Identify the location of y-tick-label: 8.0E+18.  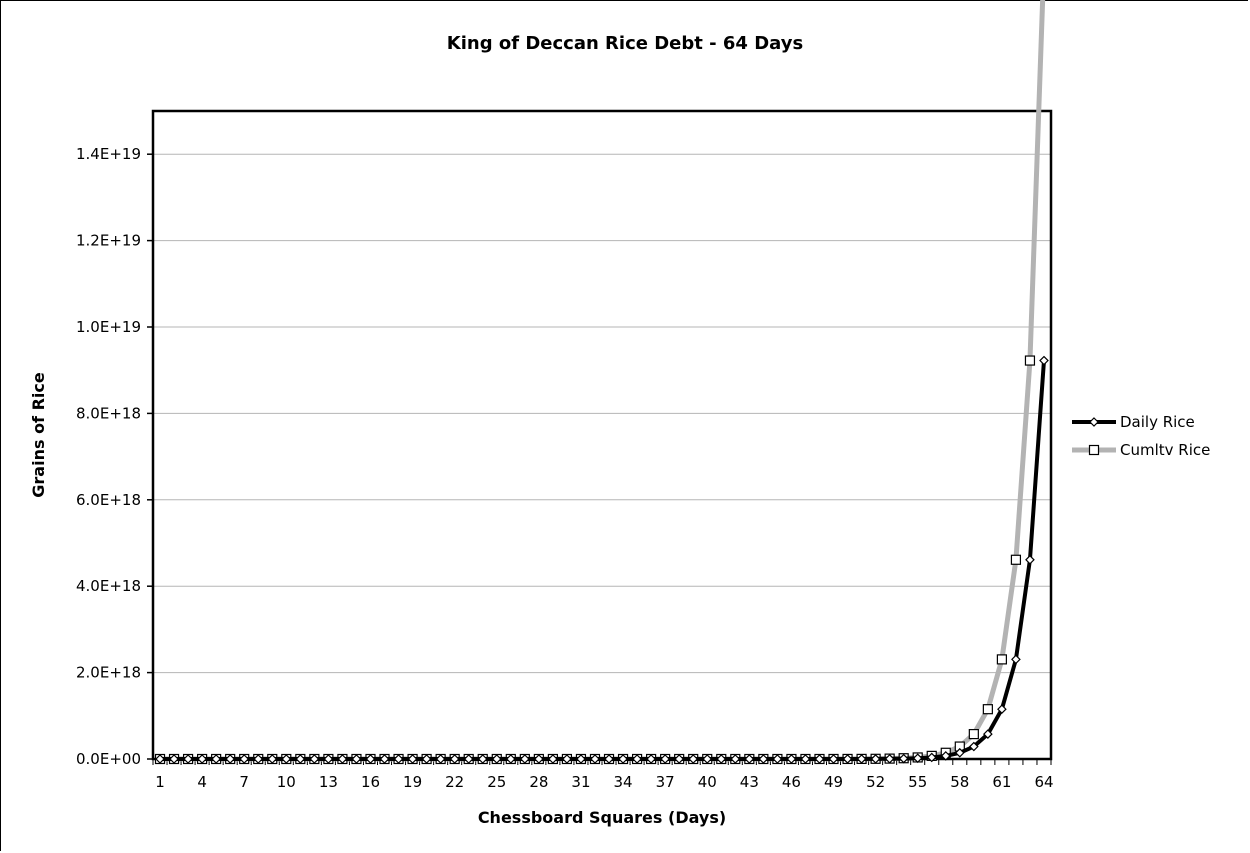
(108, 413).